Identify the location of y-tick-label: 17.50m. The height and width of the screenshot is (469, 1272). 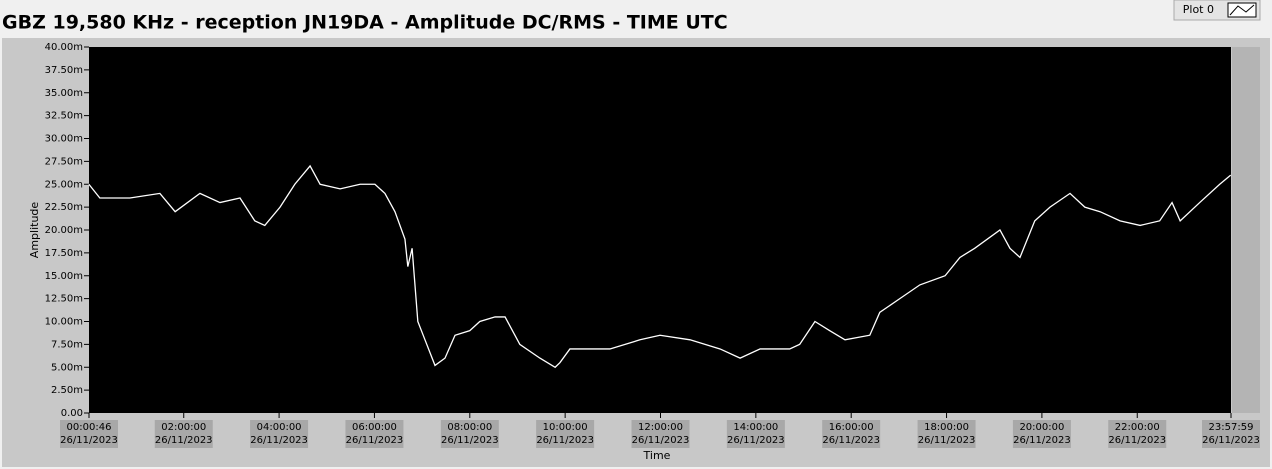
(64, 253).